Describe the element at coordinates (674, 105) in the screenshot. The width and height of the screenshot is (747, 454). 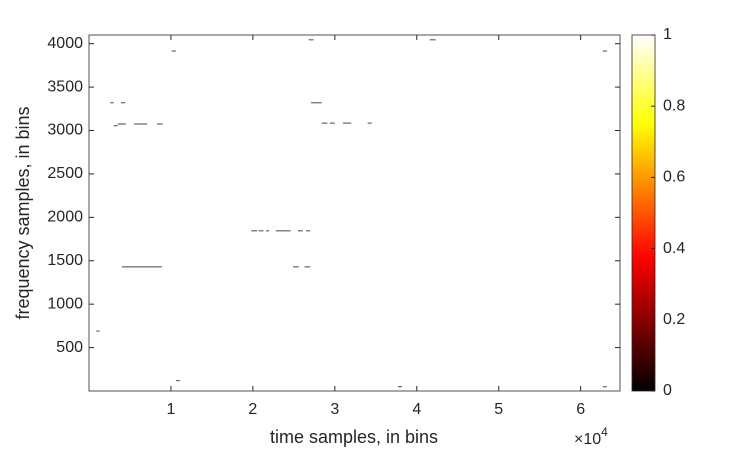
I see `colorbar-tick-label: 0.8` at that location.